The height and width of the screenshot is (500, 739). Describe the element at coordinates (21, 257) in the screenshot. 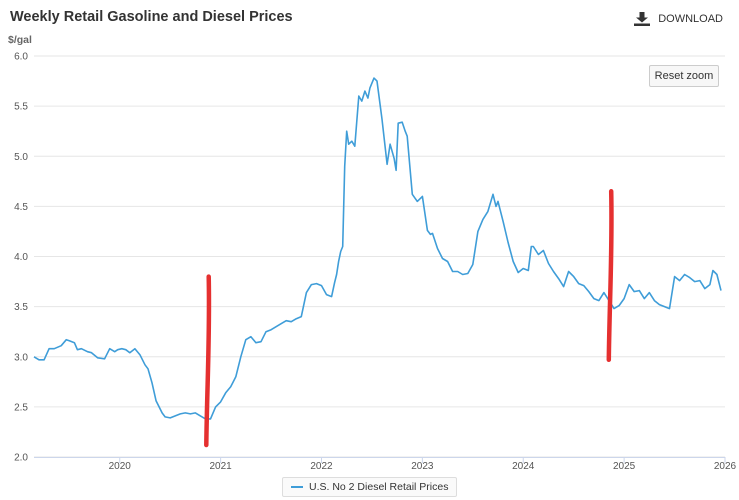

I see `y-tick-label: 4.0` at that location.